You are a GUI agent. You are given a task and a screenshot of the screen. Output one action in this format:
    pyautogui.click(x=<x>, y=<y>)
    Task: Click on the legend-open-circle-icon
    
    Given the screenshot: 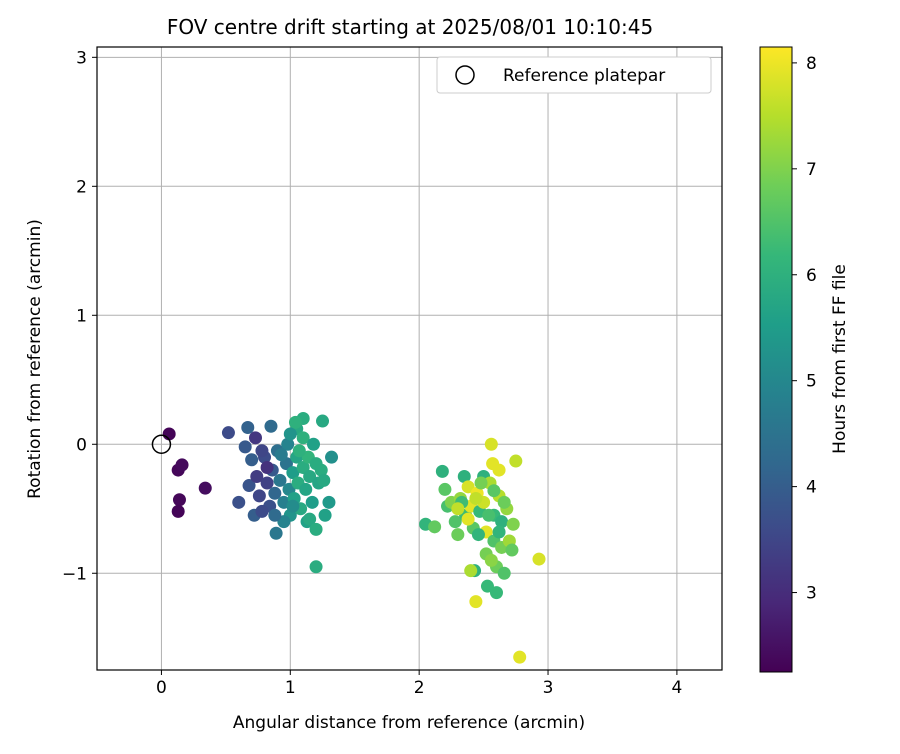 What is the action you would take?
    pyautogui.click(x=465, y=75)
    